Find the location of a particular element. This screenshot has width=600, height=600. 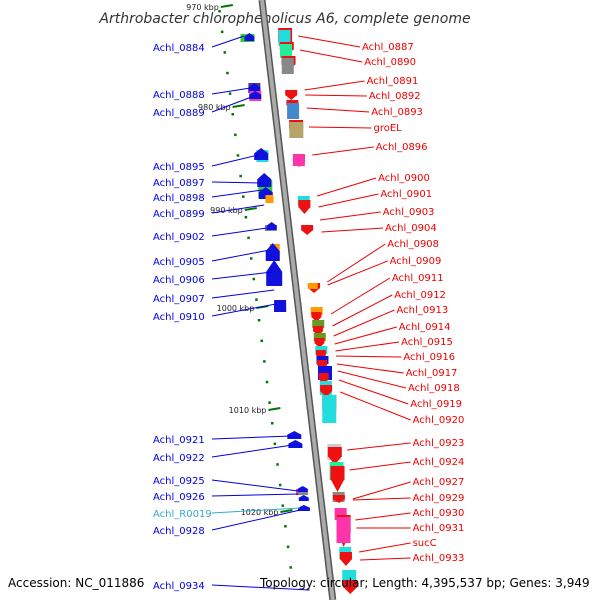

right-gene-label: Achl_0930 is located at coordinates (439, 513).